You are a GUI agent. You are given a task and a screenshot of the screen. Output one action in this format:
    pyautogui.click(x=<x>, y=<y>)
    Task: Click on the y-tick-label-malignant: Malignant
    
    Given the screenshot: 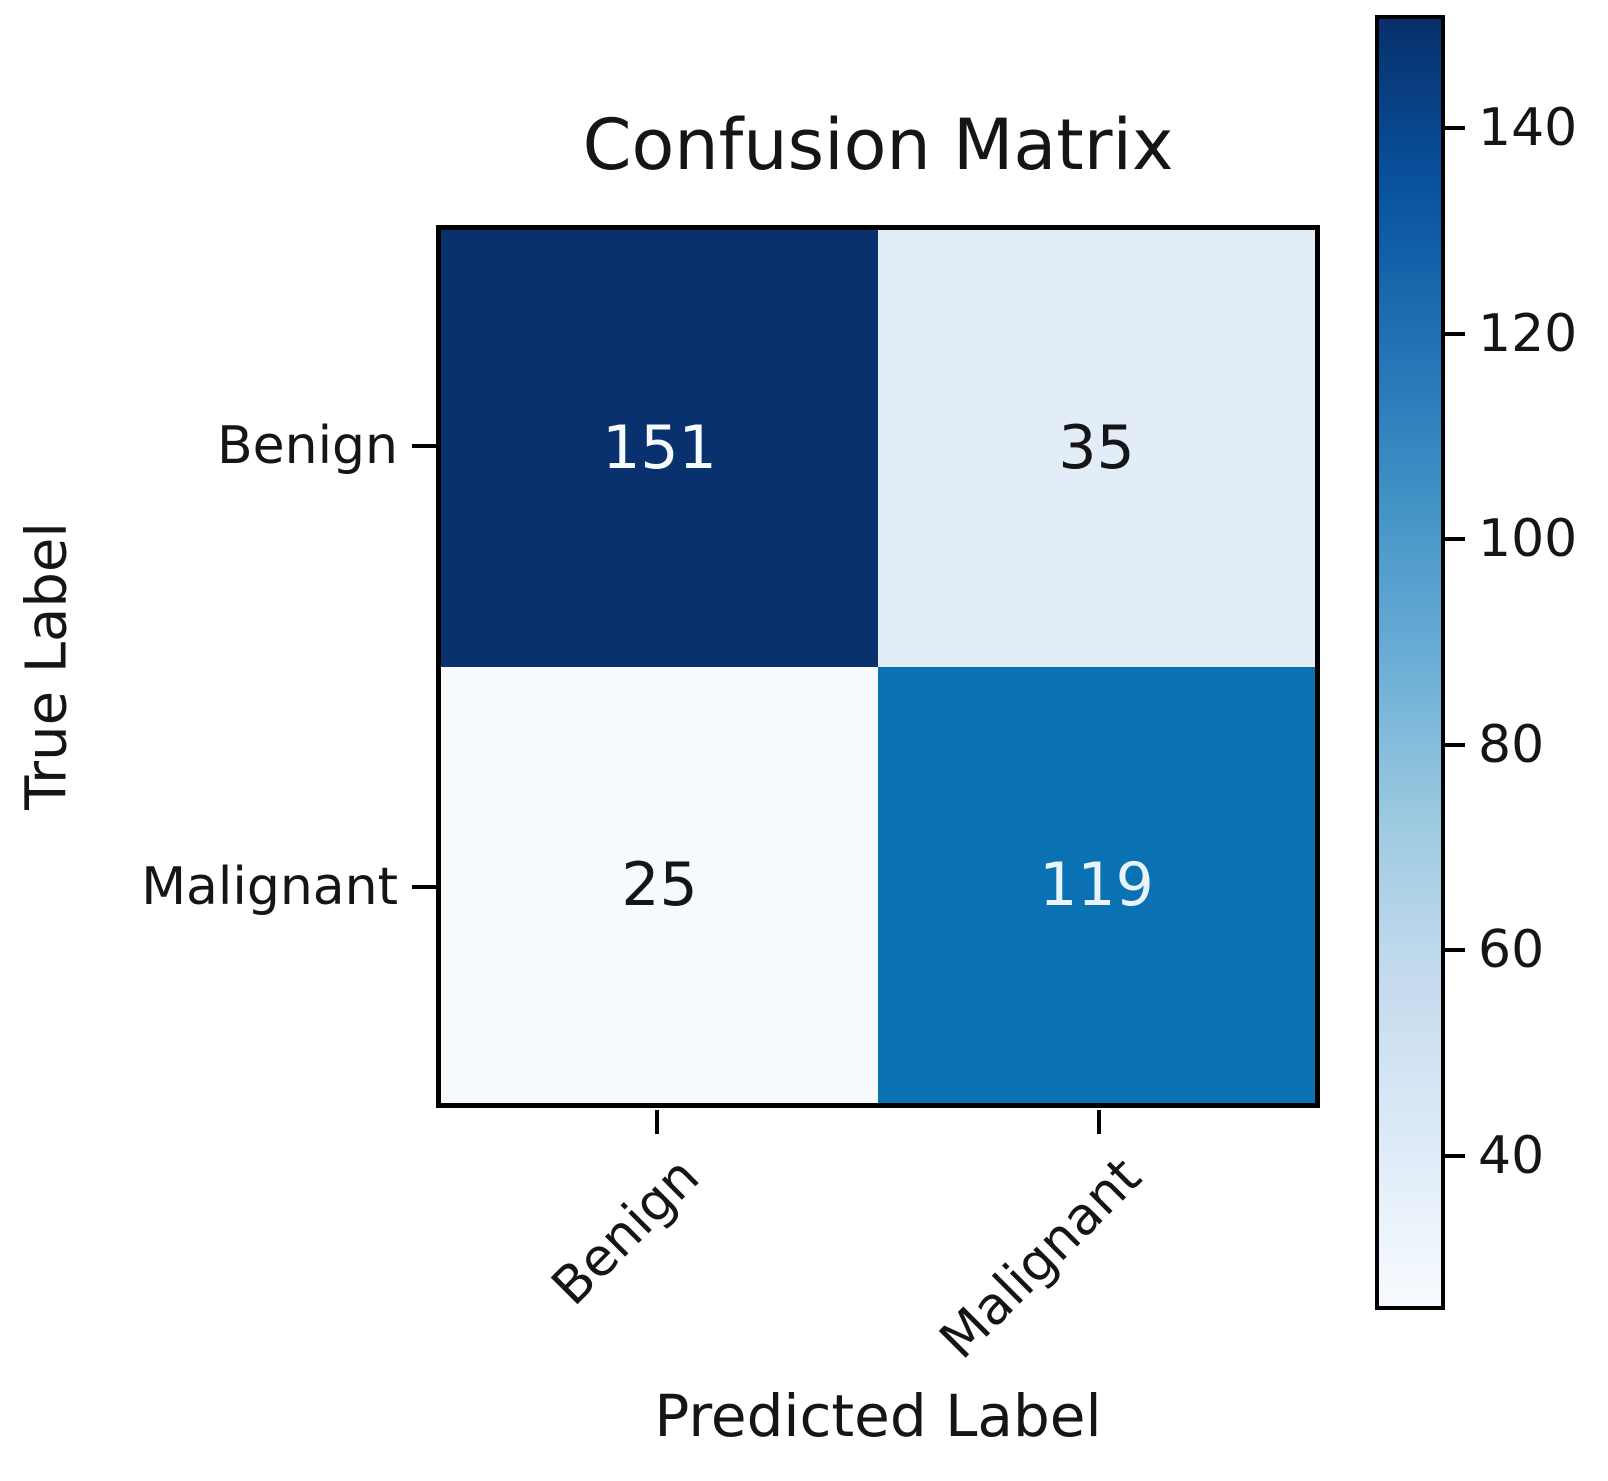 What is the action you would take?
    pyautogui.click(x=269, y=887)
    